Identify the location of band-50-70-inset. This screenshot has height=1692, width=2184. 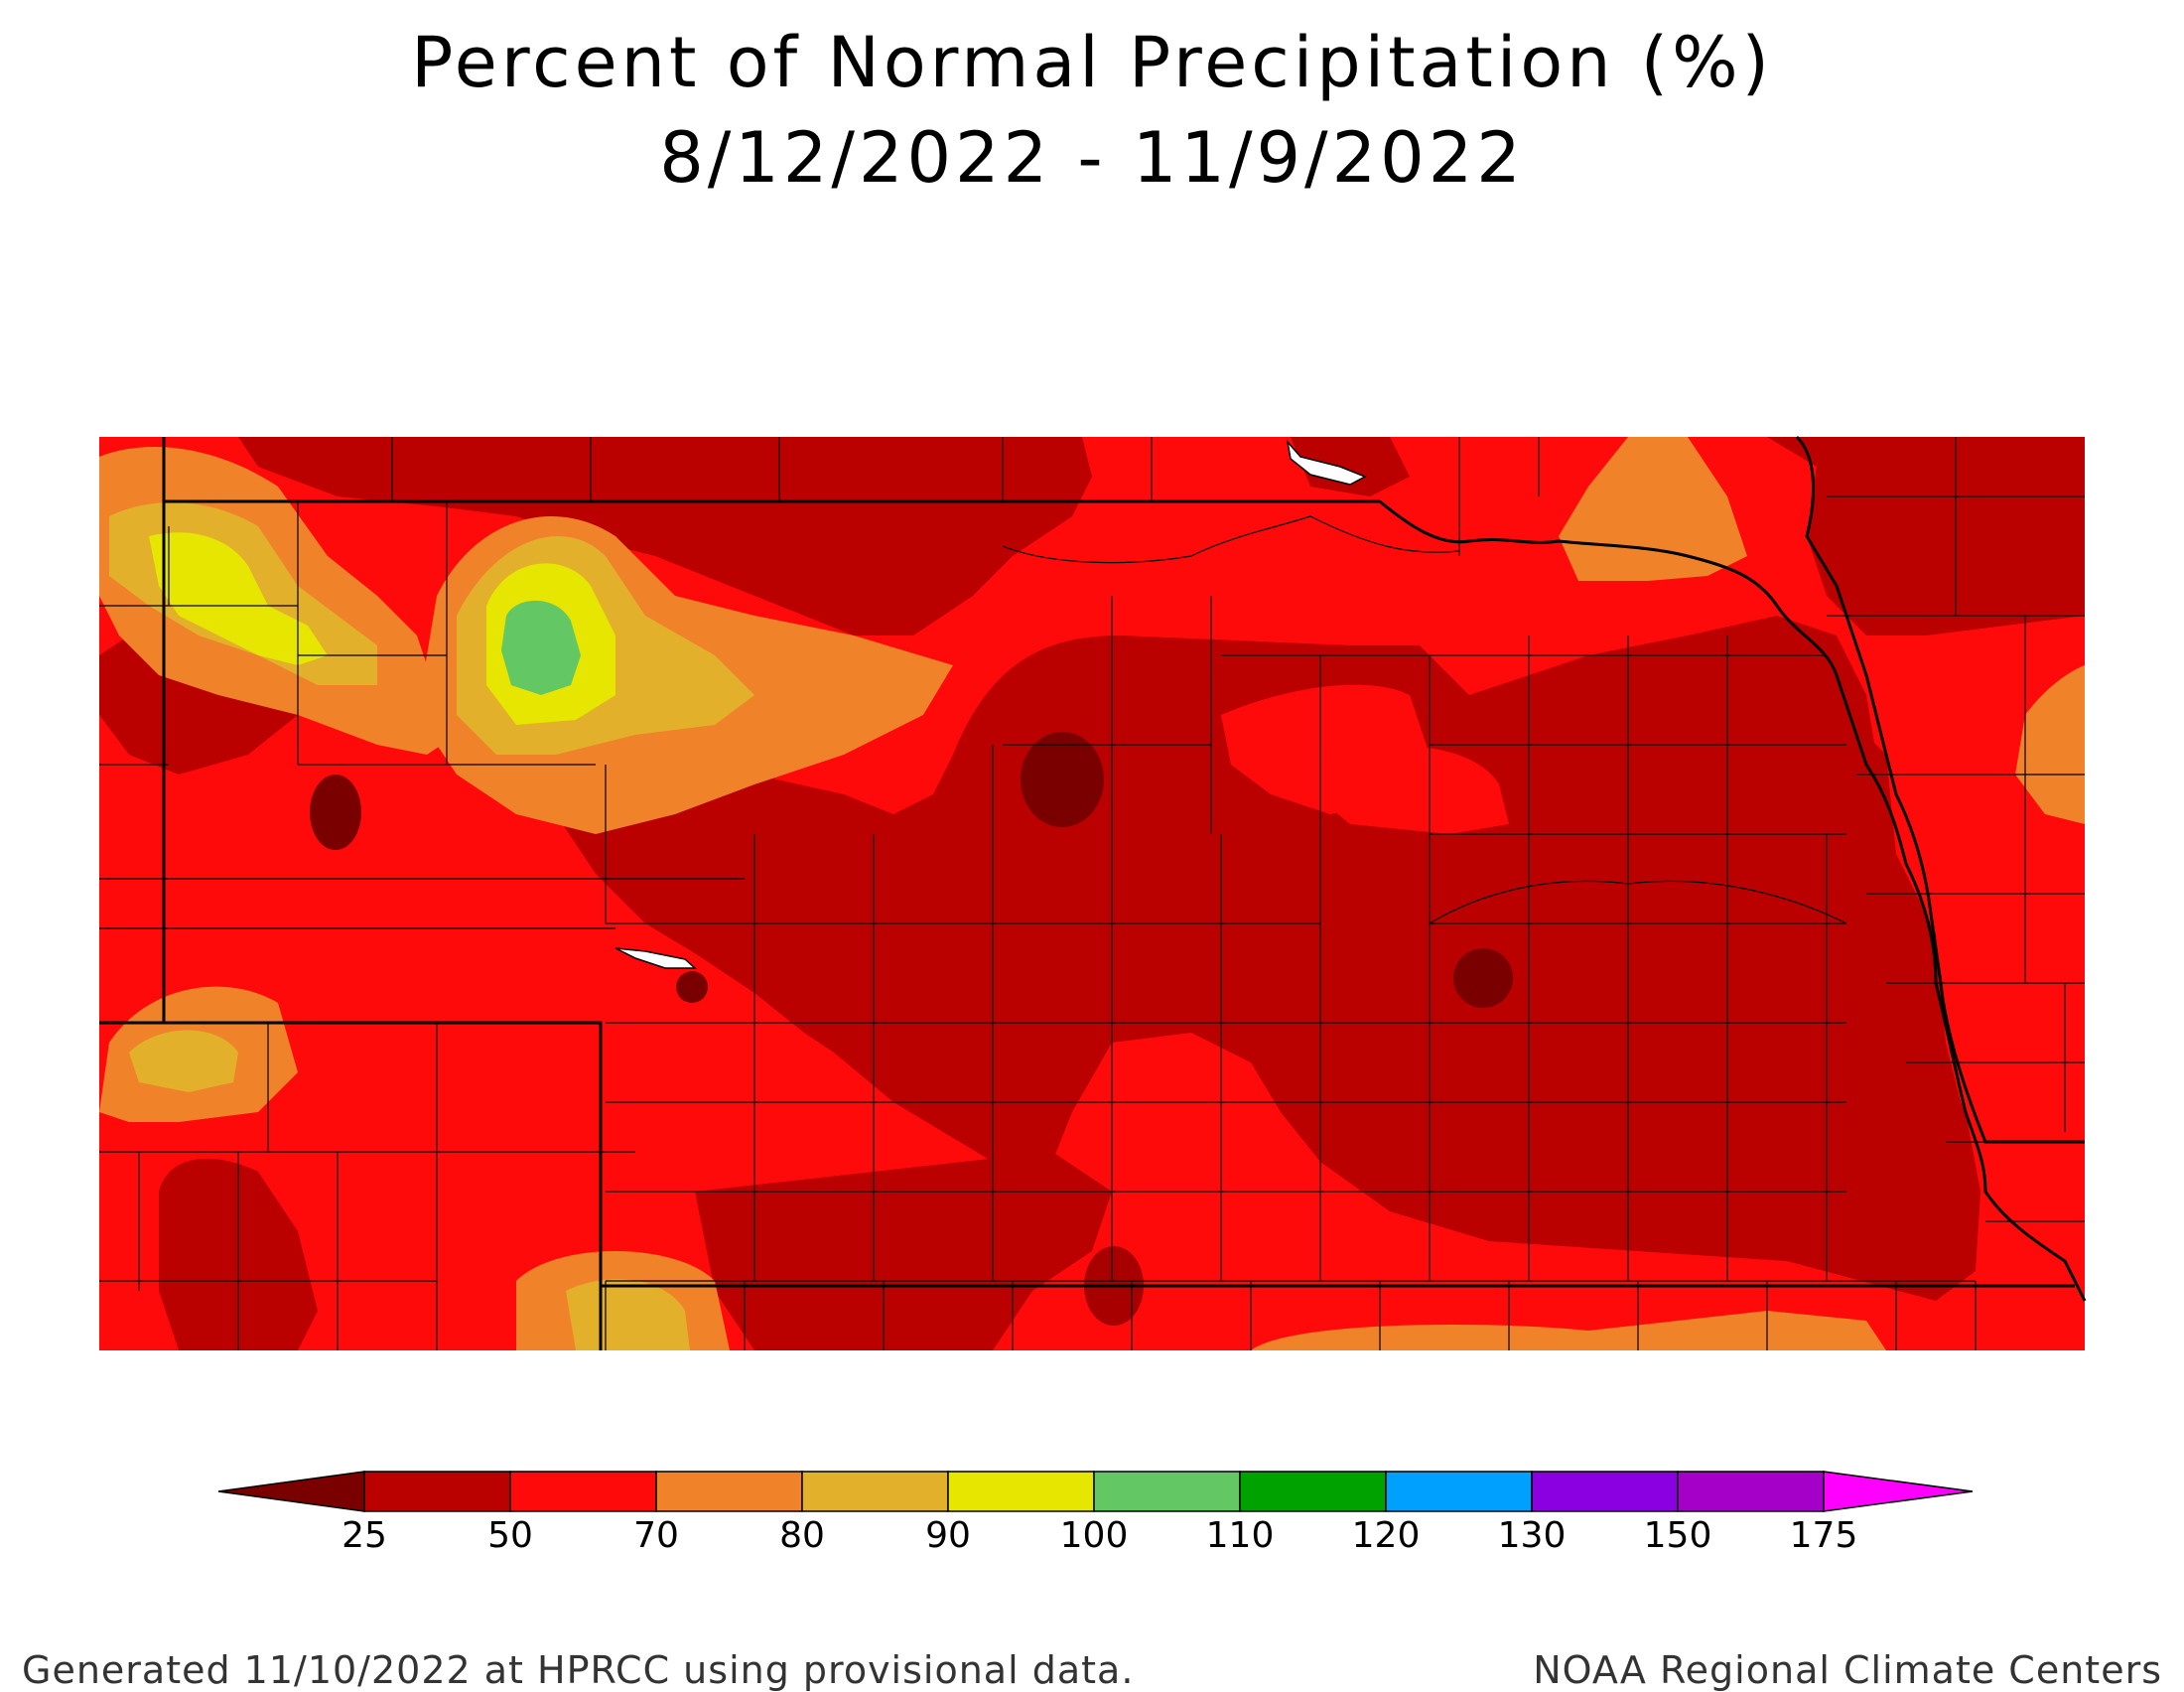
(1400, 790).